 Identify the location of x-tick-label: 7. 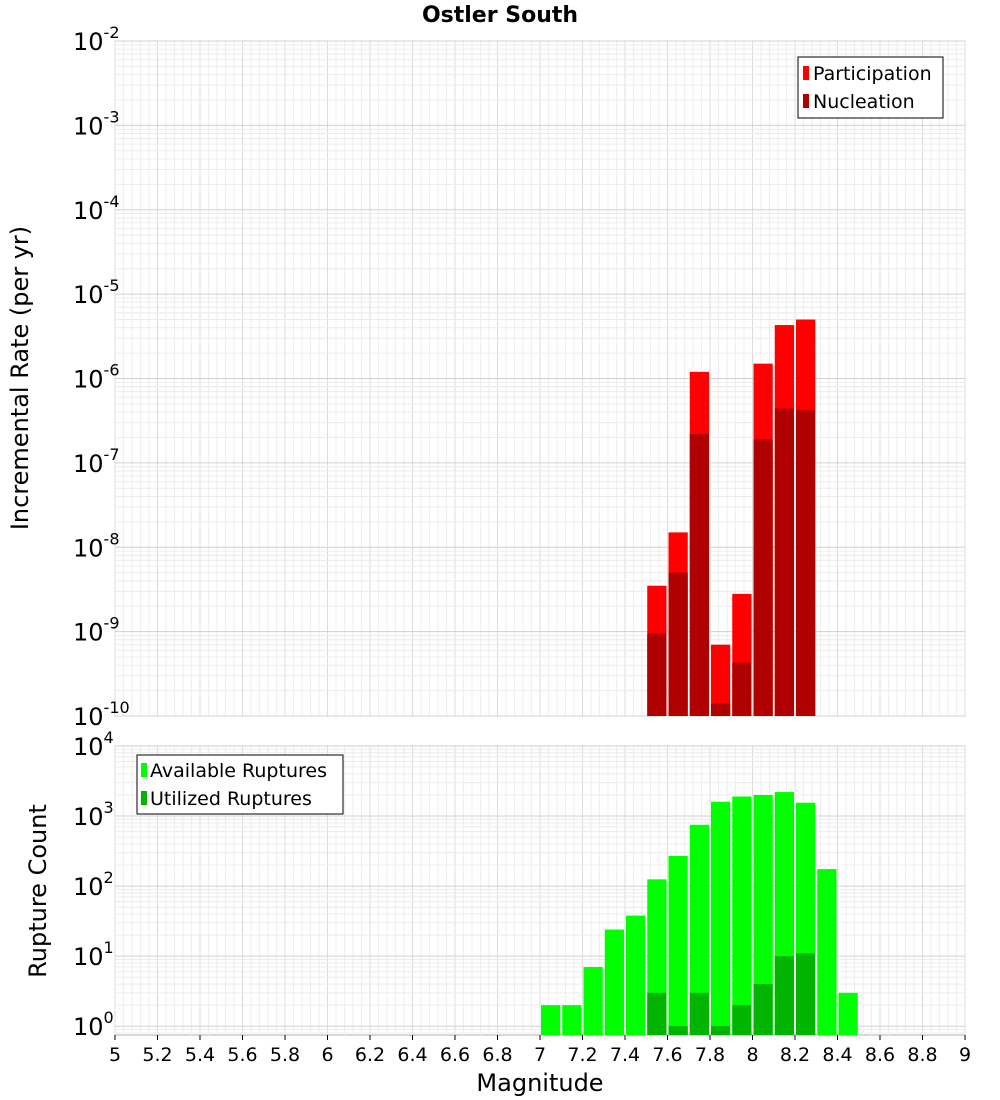
(540, 1055).